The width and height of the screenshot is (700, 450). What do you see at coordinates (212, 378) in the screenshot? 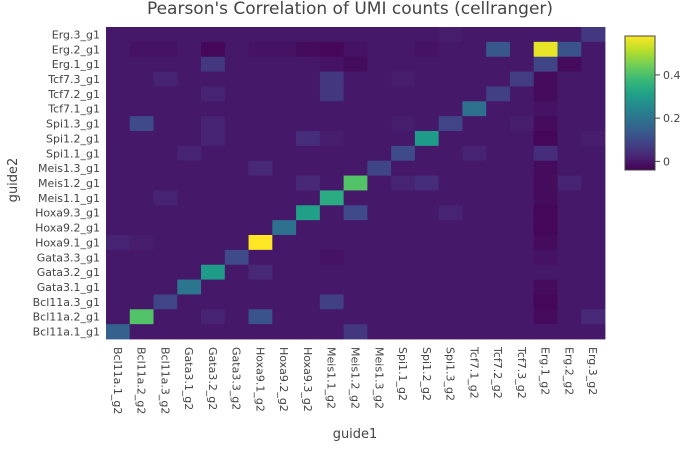
I see `x-tick-label: Gata3.2_g2` at bounding box center [212, 378].